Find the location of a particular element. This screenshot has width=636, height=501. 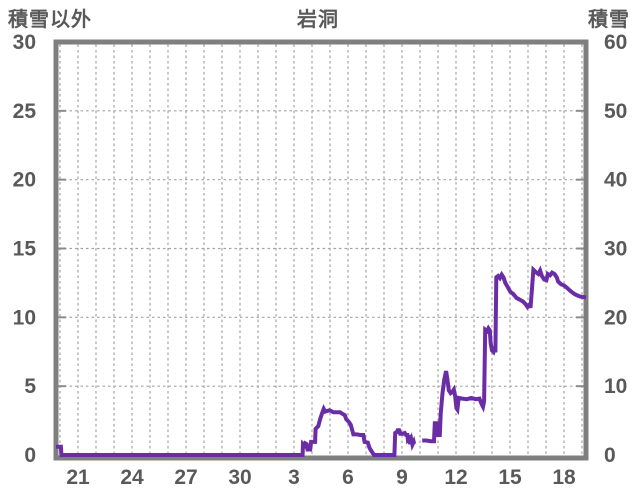

right-axis-label: 0 is located at coordinates (610, 455).